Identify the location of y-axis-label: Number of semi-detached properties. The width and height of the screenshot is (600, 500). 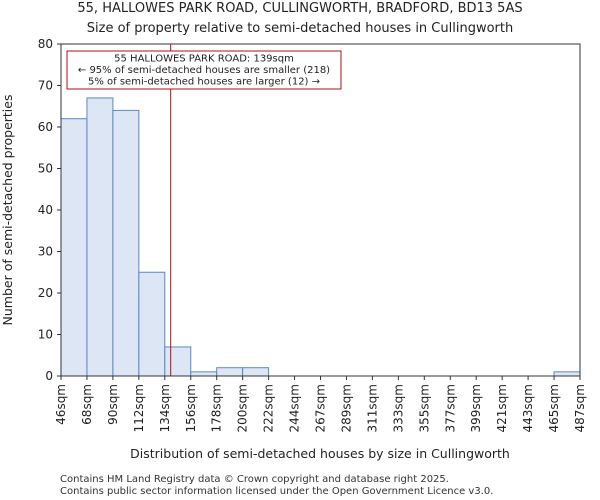
(7, 210).